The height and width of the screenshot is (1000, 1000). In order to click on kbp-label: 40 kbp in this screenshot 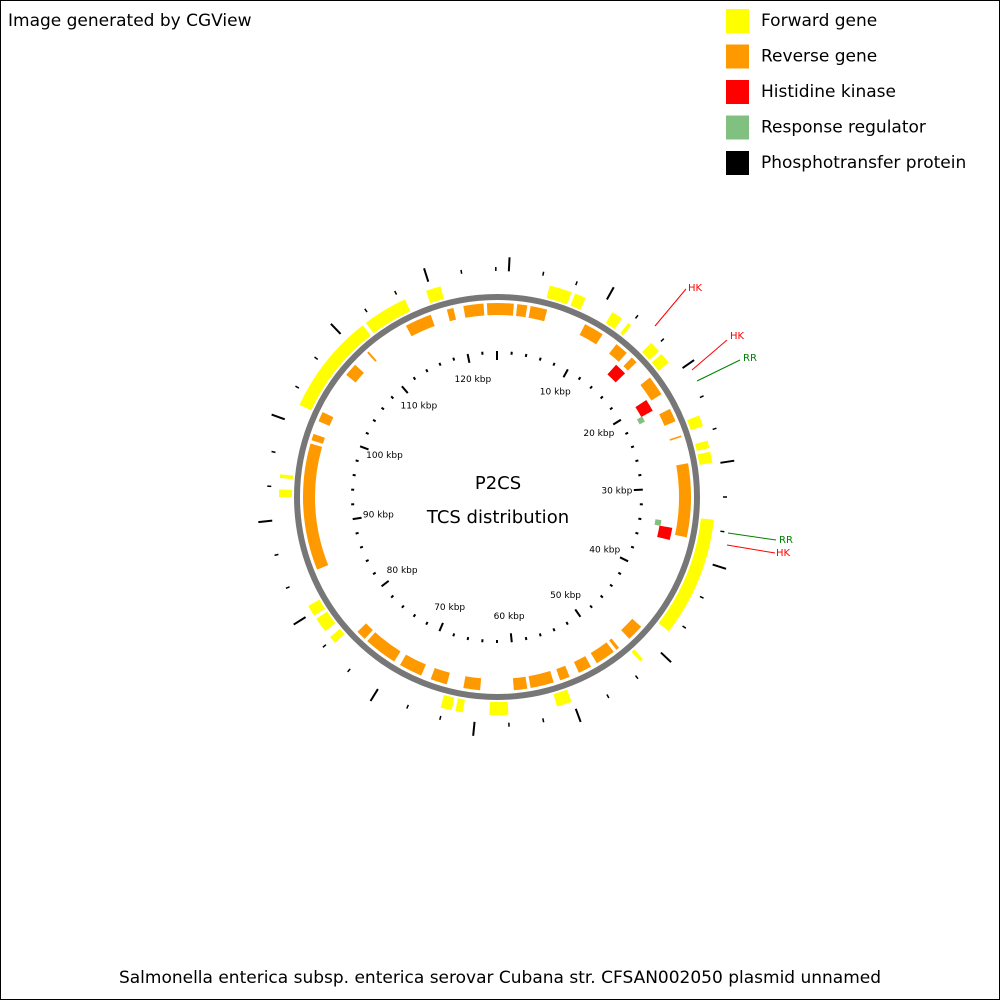, I will do `click(604, 550)`.